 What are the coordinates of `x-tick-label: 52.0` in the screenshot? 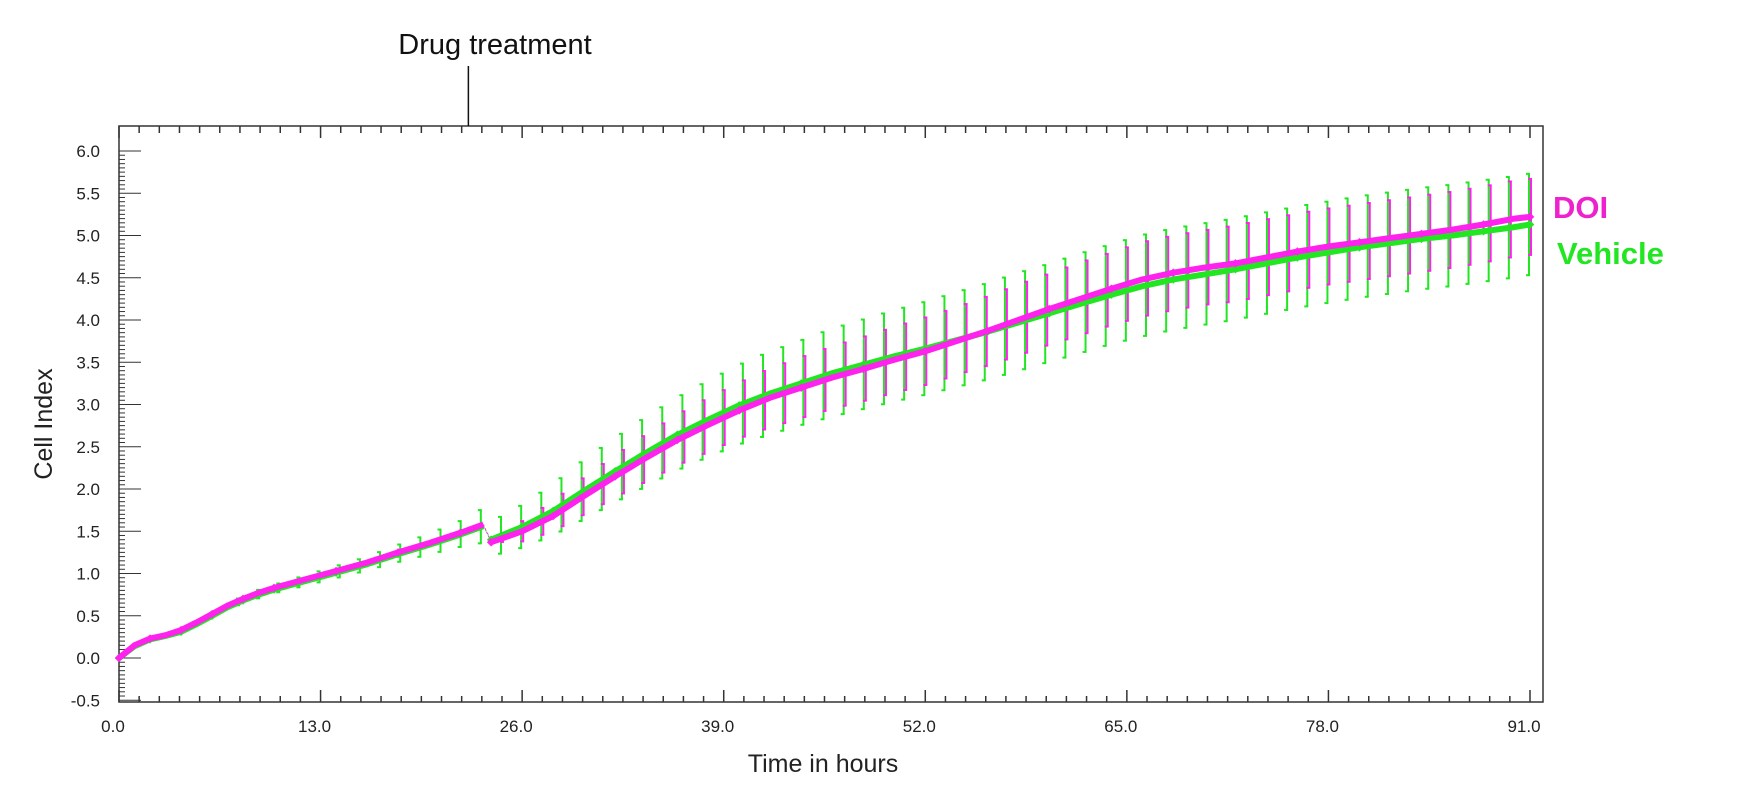 It's located at (919, 726).